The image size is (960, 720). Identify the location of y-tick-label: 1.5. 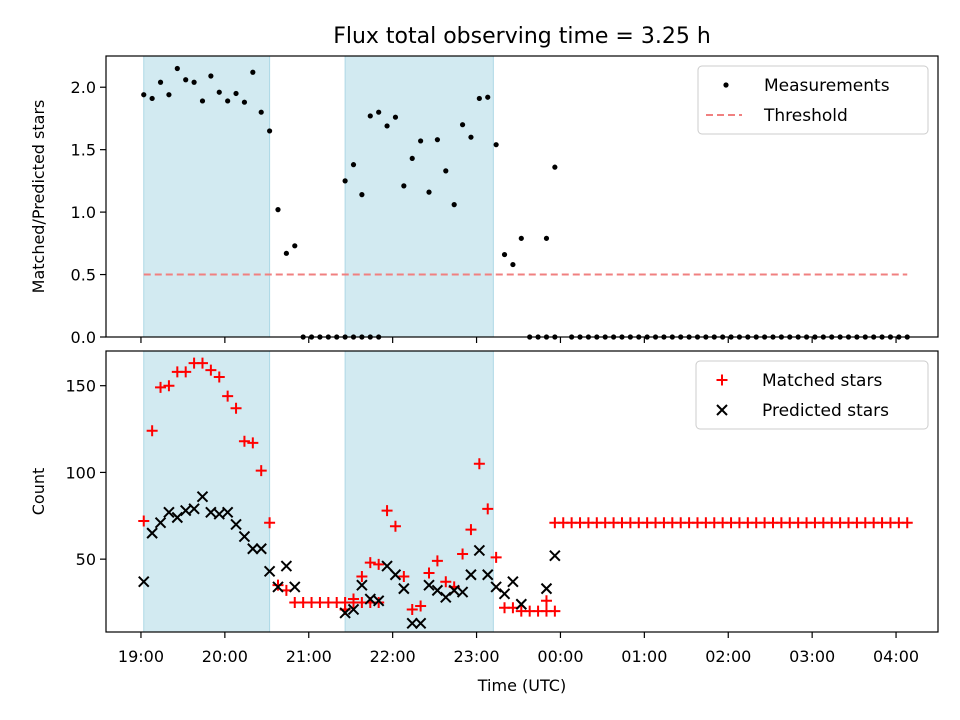
(83, 150).